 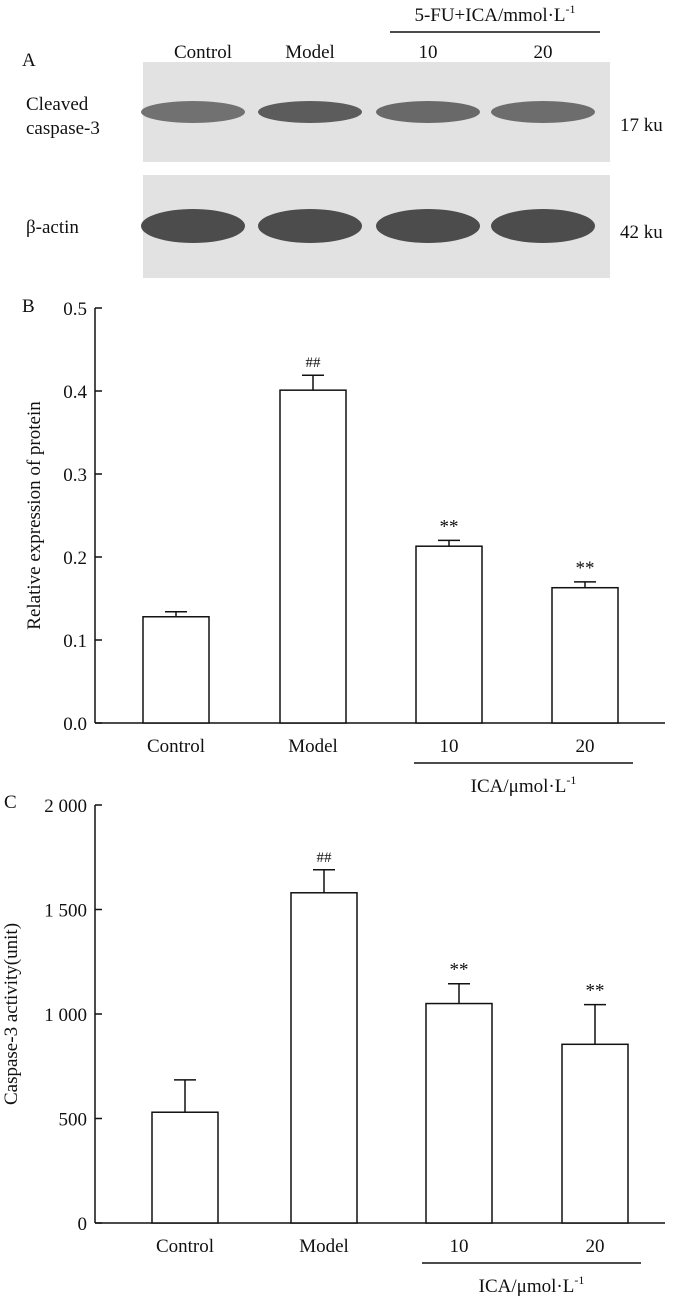 I want to click on y-tick-label: 0.2, so click(x=75, y=558).